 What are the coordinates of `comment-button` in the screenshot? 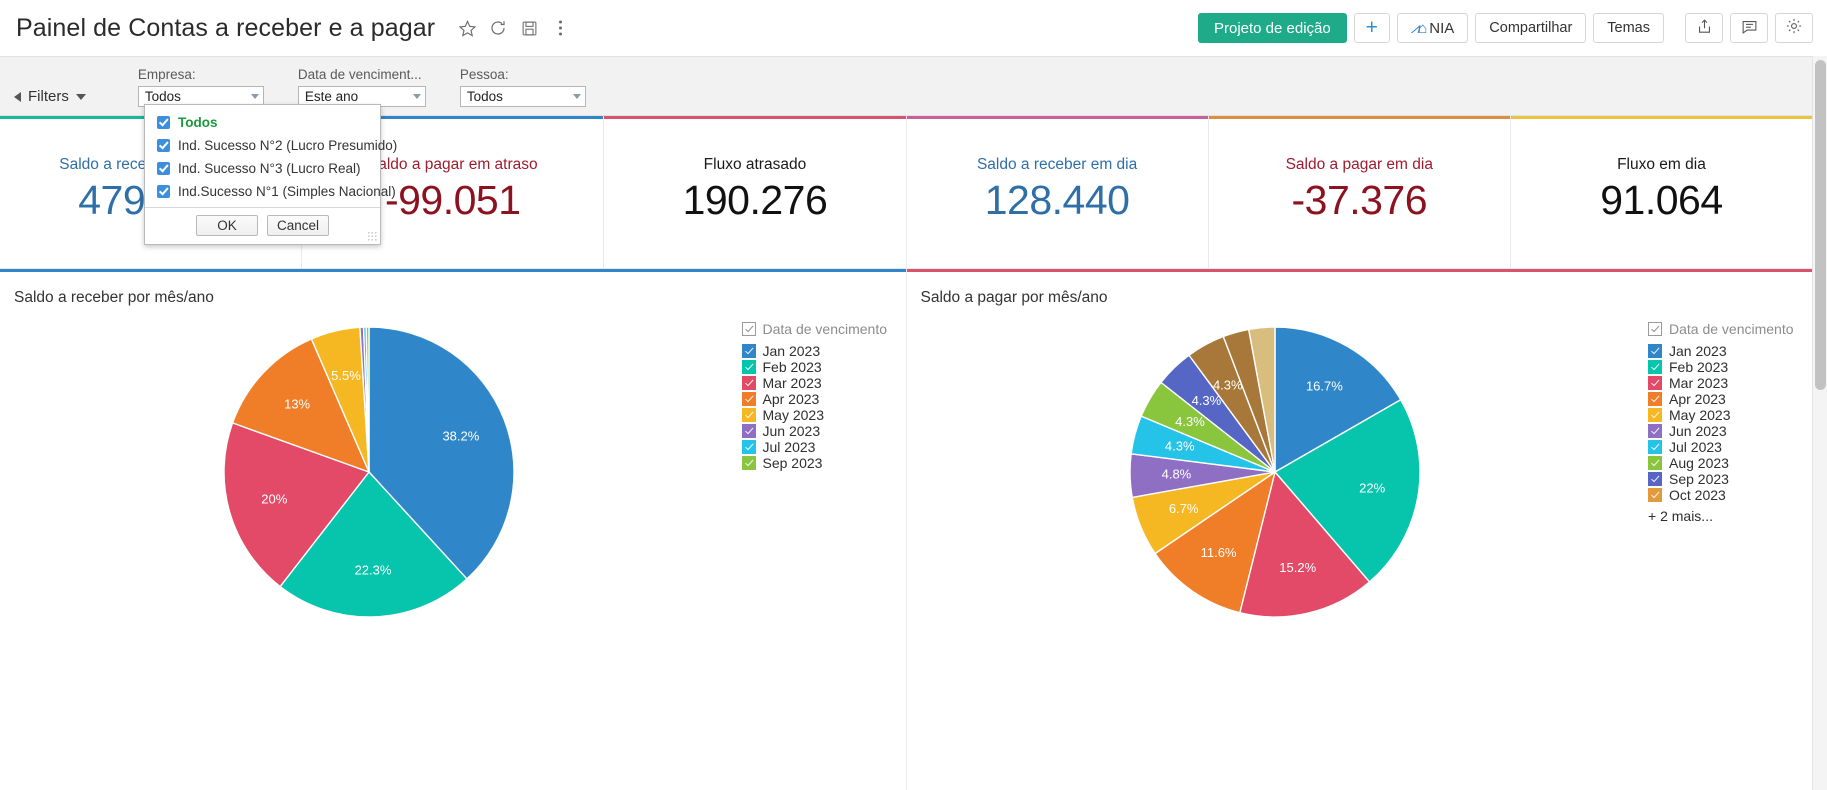 It's located at (1749, 28).